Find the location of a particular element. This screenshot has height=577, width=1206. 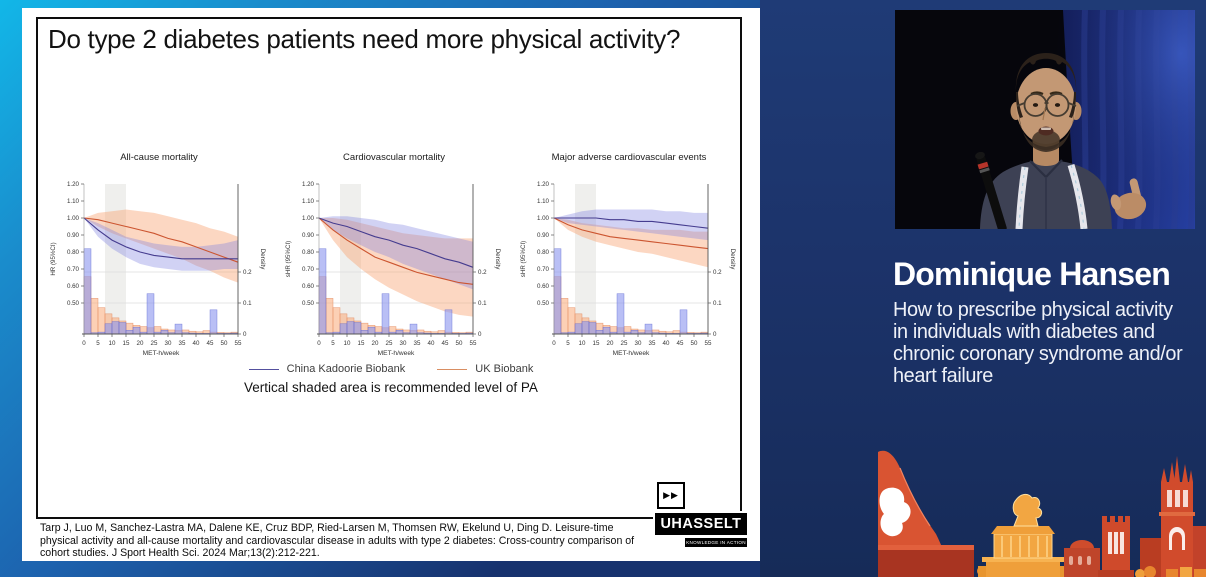

svg-text: HR (95%CI) is located at coordinates (53, 258).